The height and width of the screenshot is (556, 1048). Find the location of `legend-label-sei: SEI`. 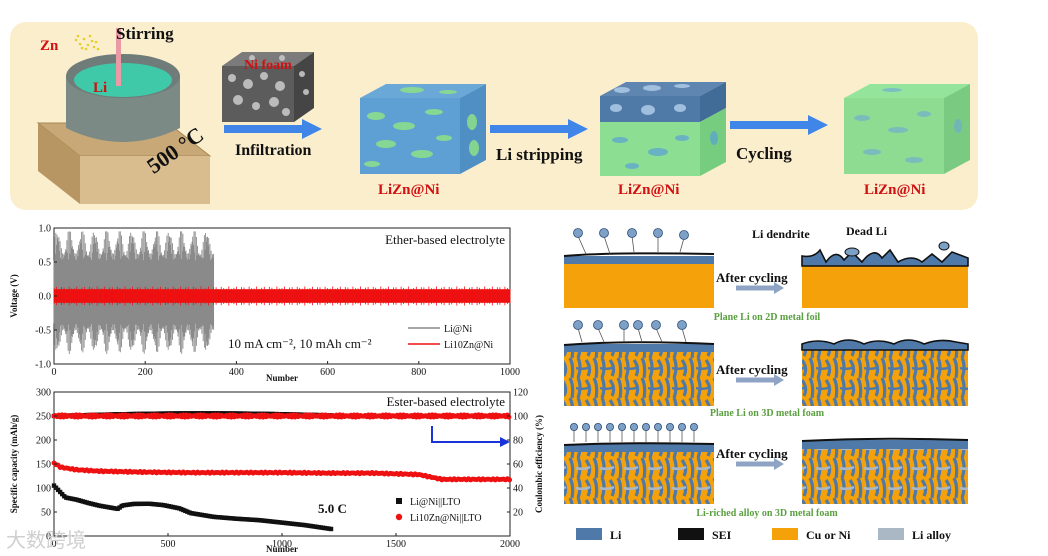

legend-label-sei: SEI is located at coordinates (722, 535).